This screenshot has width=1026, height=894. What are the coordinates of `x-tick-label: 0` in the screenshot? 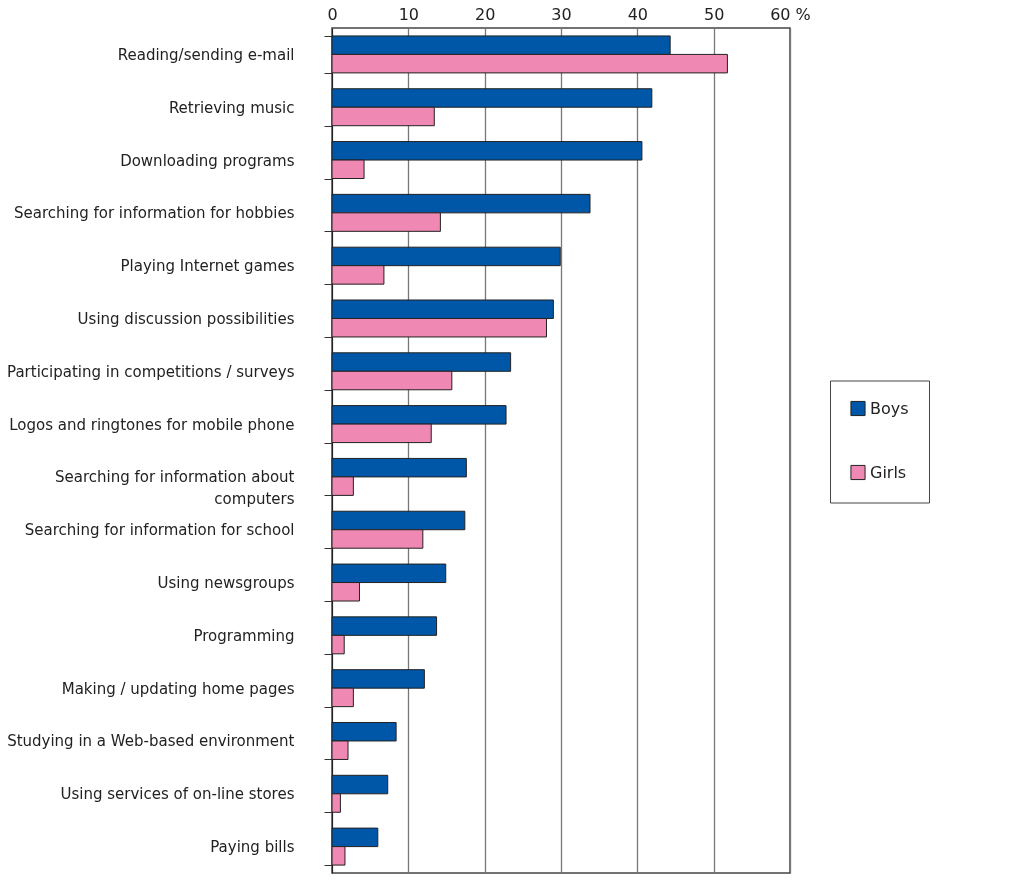 It's located at (332, 14).